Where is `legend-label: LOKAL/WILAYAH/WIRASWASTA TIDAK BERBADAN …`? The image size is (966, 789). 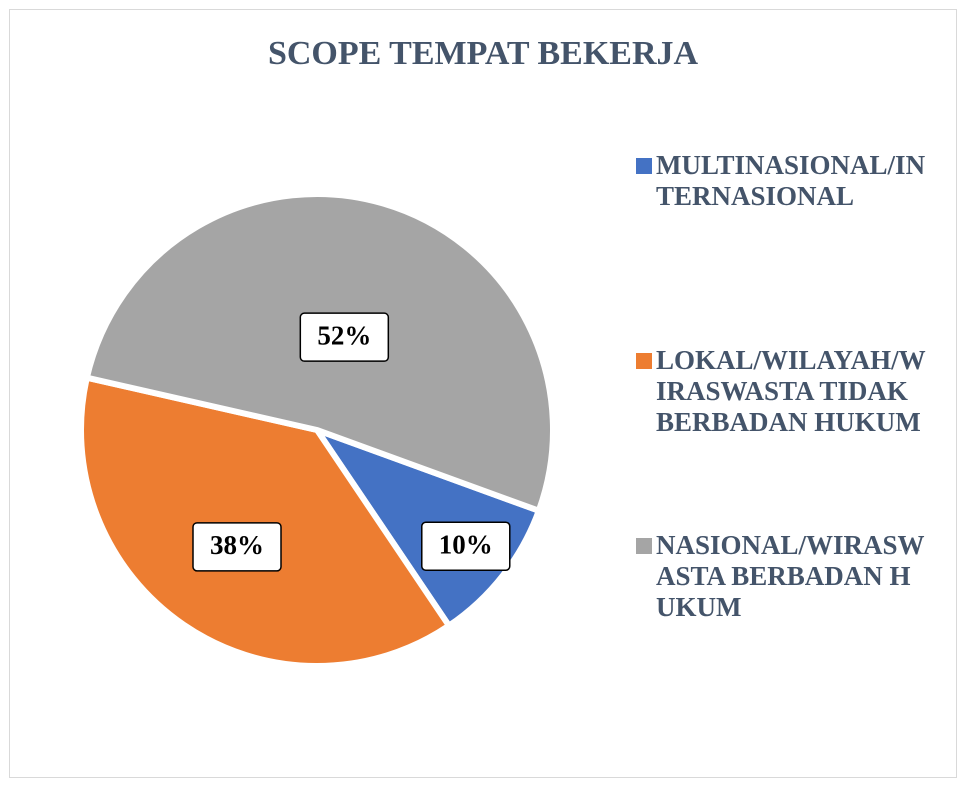
legend-label: LOKAL/WILAYAH/WIRASWASTA TIDAK BERBADAN … is located at coordinates (791, 391).